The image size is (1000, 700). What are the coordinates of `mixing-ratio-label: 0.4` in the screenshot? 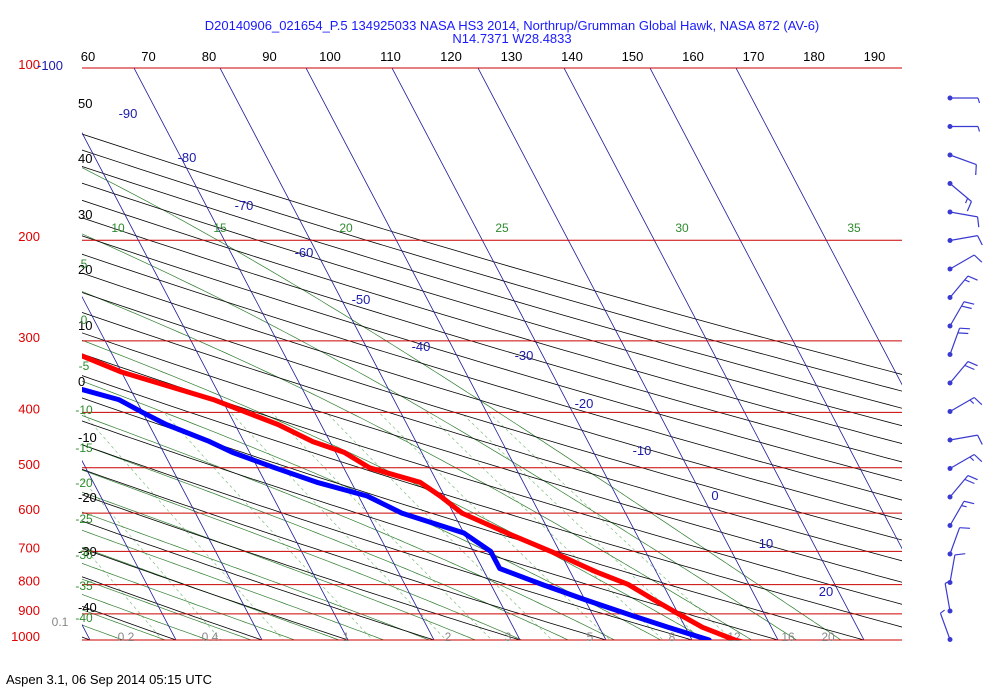 It's located at (210, 637).